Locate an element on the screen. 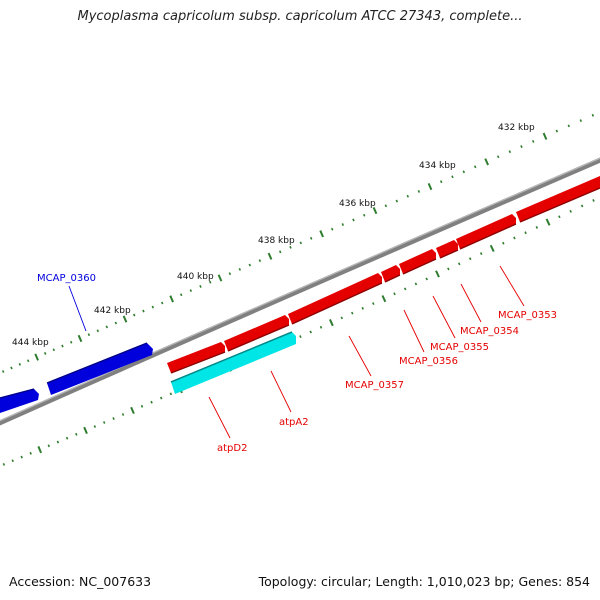  gene-label-atpA2: atpA2 is located at coordinates (294, 422).